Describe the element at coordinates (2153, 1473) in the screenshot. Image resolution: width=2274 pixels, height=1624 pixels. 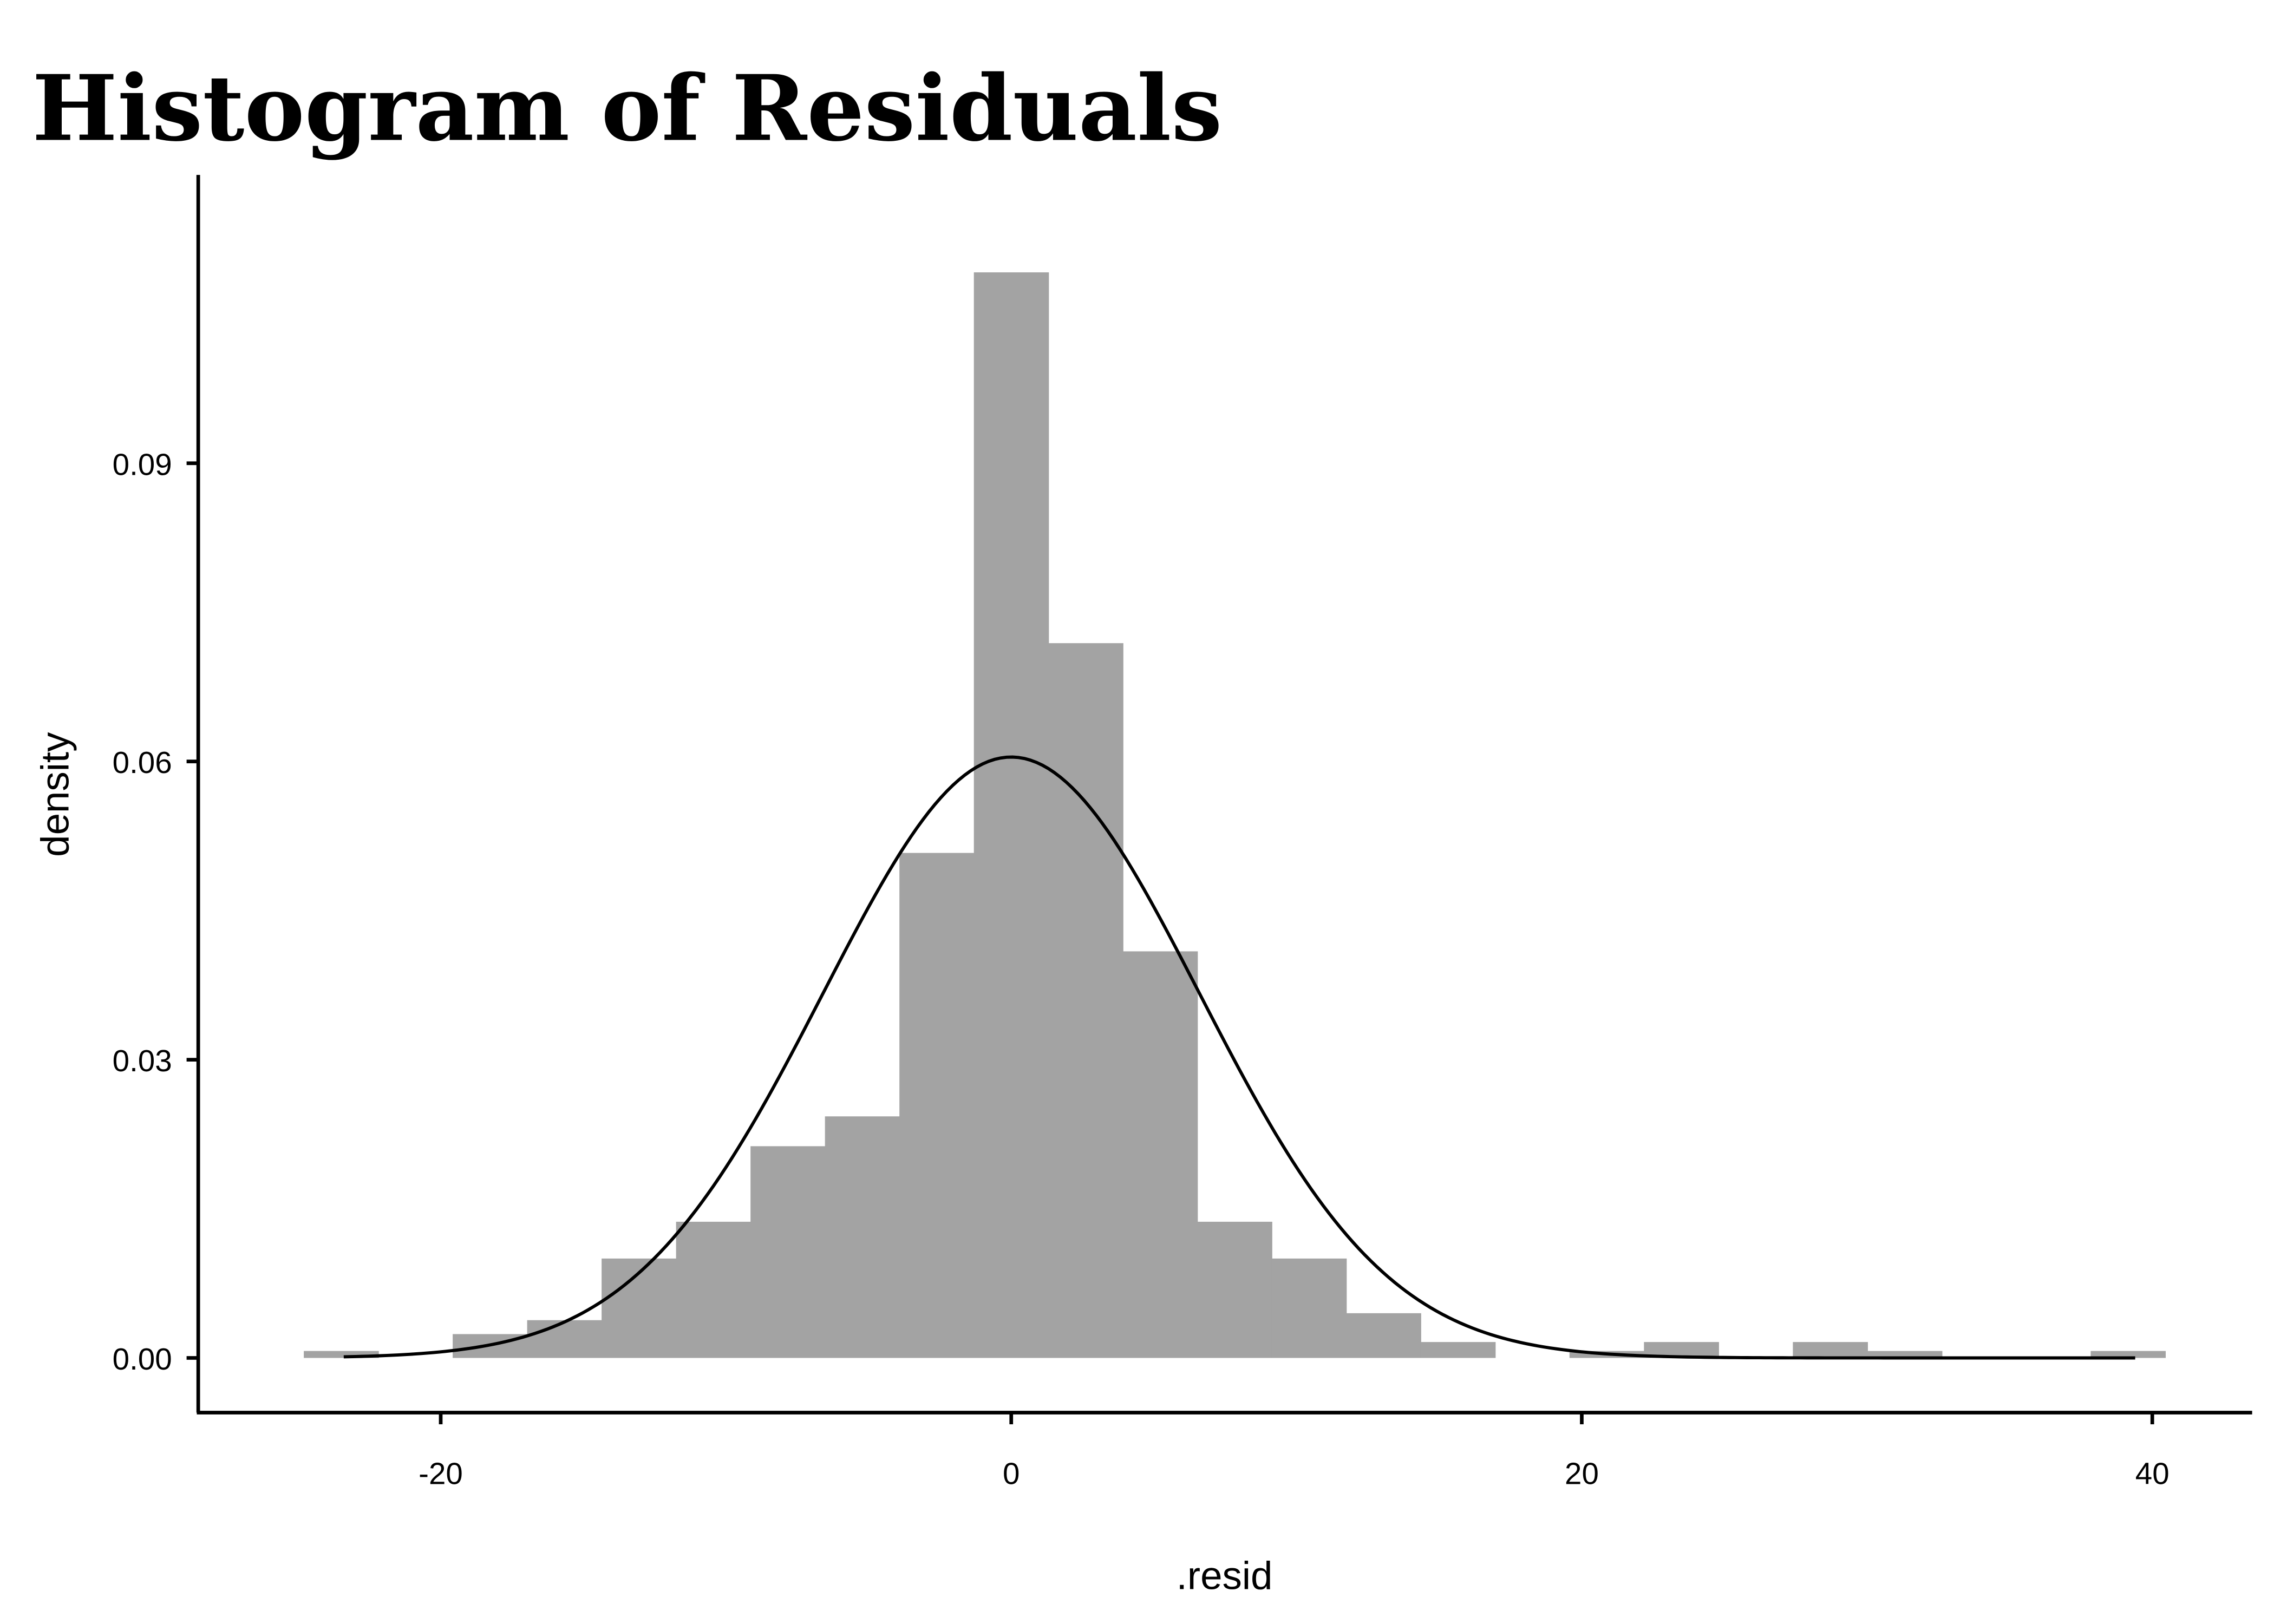
I see `x-tick-label: 40` at that location.